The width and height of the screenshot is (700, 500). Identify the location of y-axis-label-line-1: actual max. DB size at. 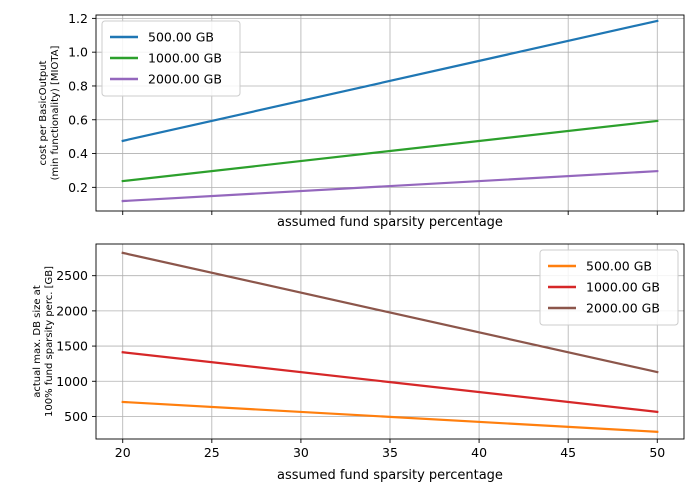
(37, 341).